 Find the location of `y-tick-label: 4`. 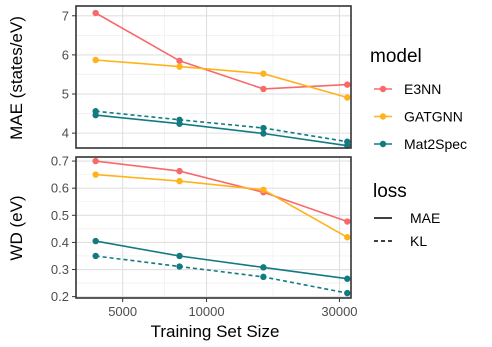

y-tick-label: 4 is located at coordinates (65, 133).